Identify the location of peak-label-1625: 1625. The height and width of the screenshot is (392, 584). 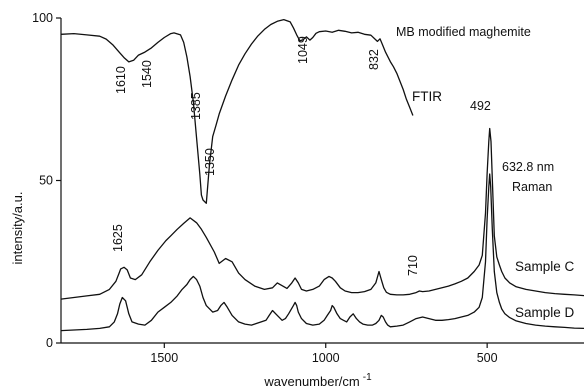
(118, 238).